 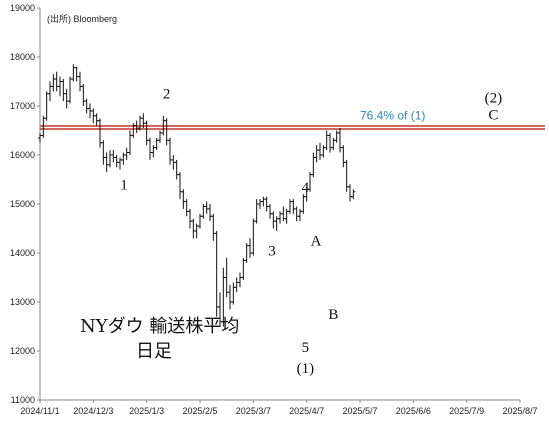 What do you see at coordinates (466, 411) in the screenshot?
I see `x-tick-label: 2025/7/9` at bounding box center [466, 411].